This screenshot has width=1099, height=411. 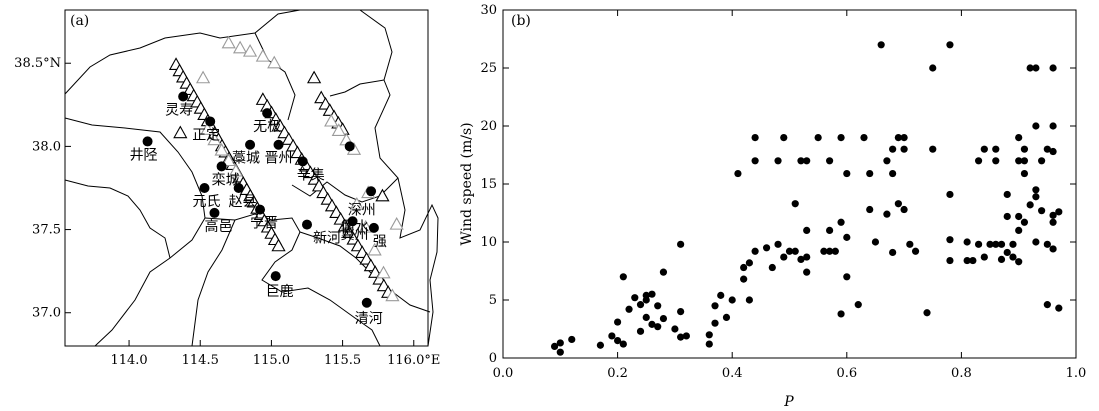 I want to click on map-lat-tick-label: 37.5, so click(x=46, y=230).